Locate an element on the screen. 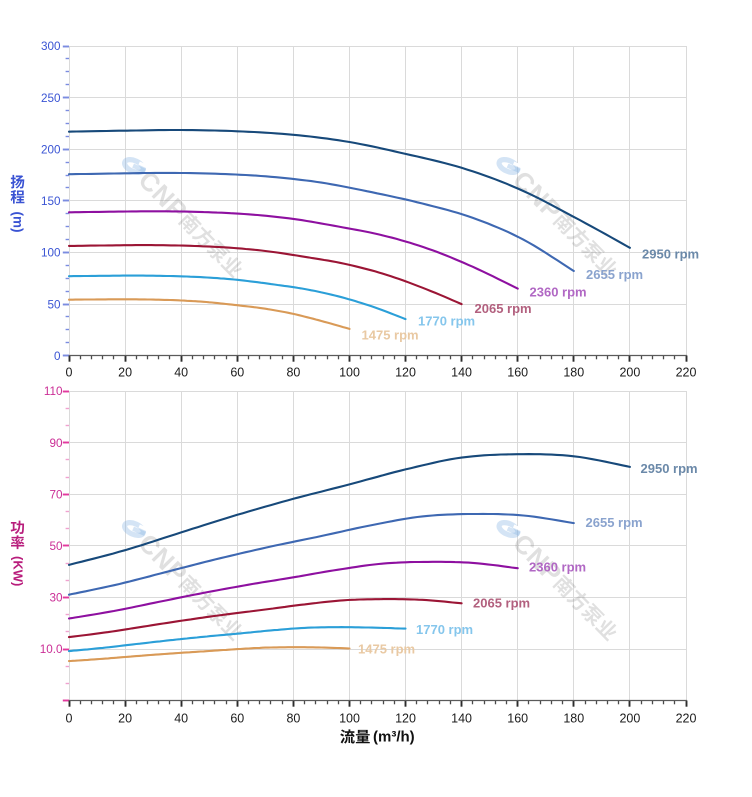  svg-text: 70 is located at coordinates (56, 494).